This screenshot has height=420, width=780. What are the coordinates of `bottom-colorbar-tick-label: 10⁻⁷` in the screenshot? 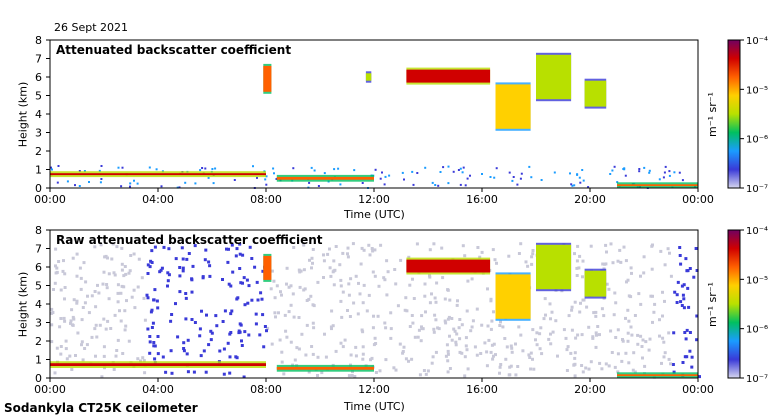 It's located at (757, 379).